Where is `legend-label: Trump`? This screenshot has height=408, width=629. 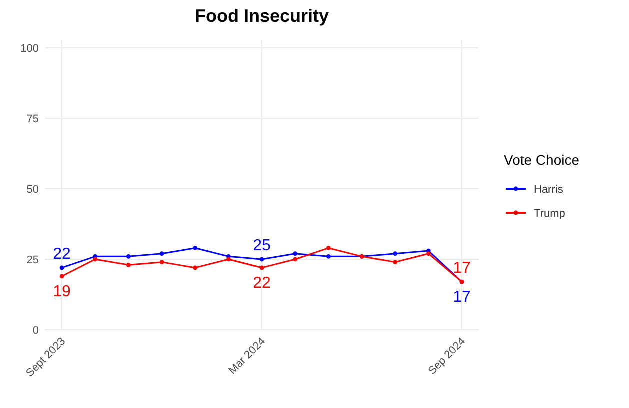 legend-label: Trump is located at coordinates (550, 214).